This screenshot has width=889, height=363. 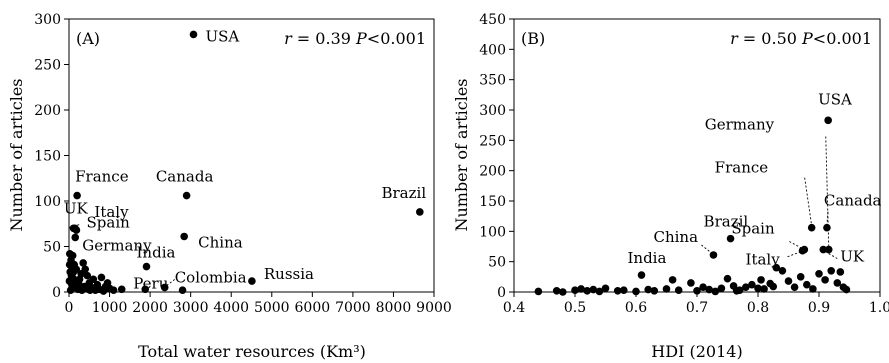 I want to click on panel-b-y-tick-label: 200, so click(x=492, y=172).